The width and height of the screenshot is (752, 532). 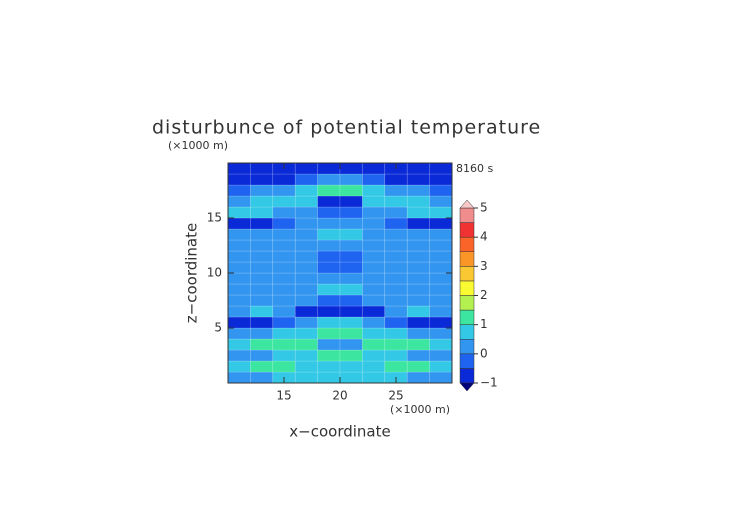 What do you see at coordinates (218, 328) in the screenshot?
I see `y-tick-label: 5` at bounding box center [218, 328].